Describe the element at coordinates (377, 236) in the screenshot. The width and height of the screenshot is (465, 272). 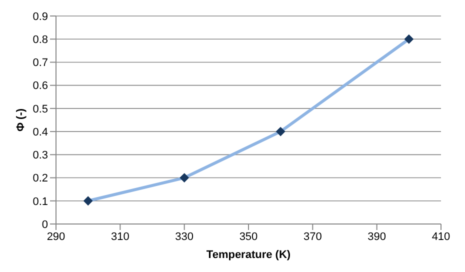
I see `x-tick-label: 390` at that location.